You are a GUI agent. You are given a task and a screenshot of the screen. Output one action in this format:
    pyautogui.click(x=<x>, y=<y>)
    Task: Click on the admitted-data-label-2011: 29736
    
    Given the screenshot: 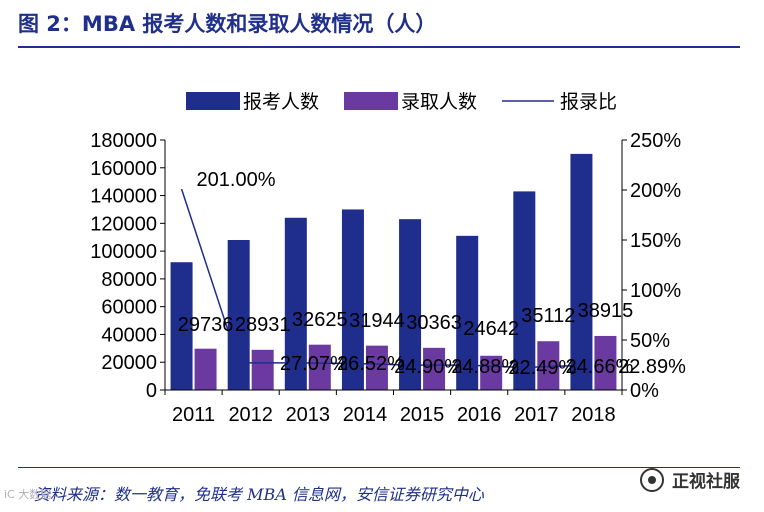 What is the action you would take?
    pyautogui.click(x=206, y=325)
    